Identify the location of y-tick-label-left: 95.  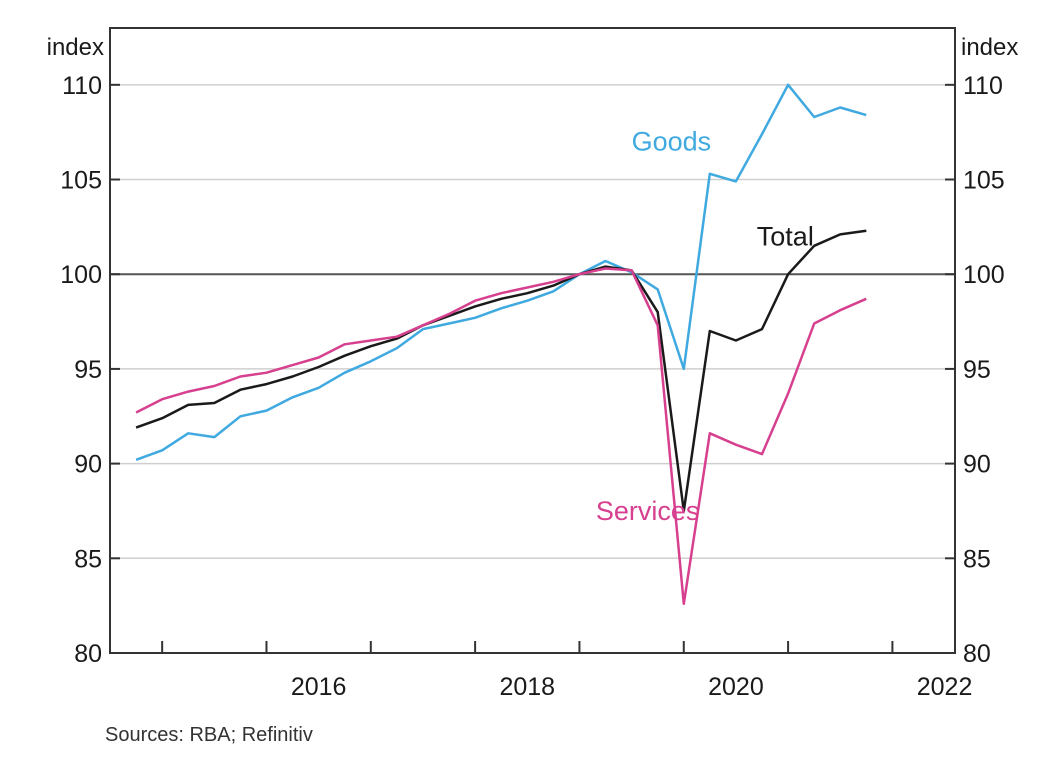
(88, 370).